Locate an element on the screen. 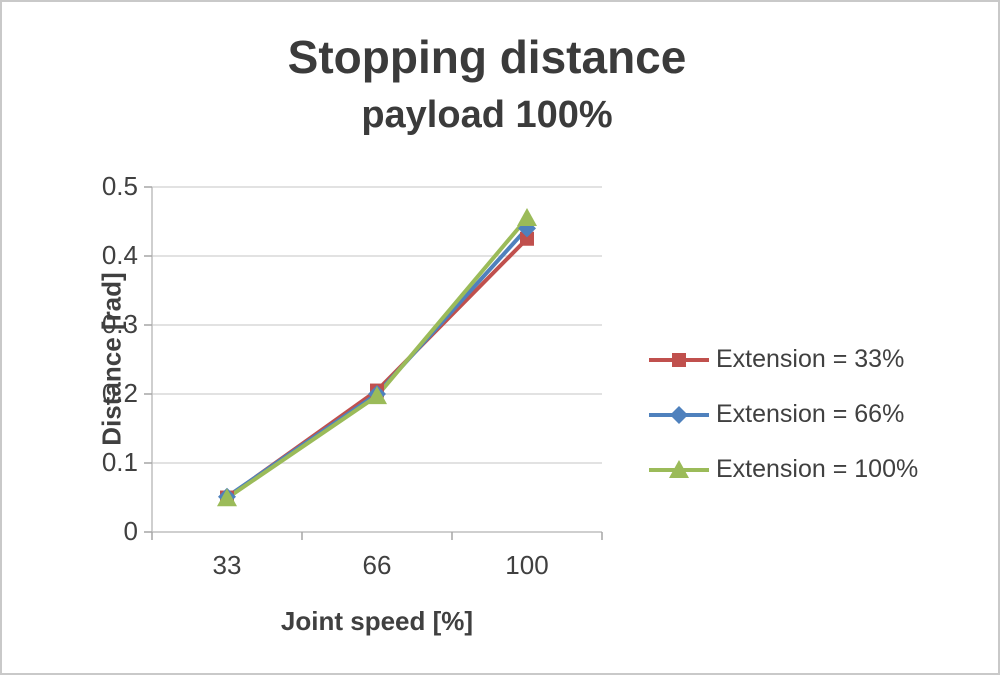 This screenshot has width=1000, height=677. y-tick-label: 0.3 is located at coordinates (119, 323).